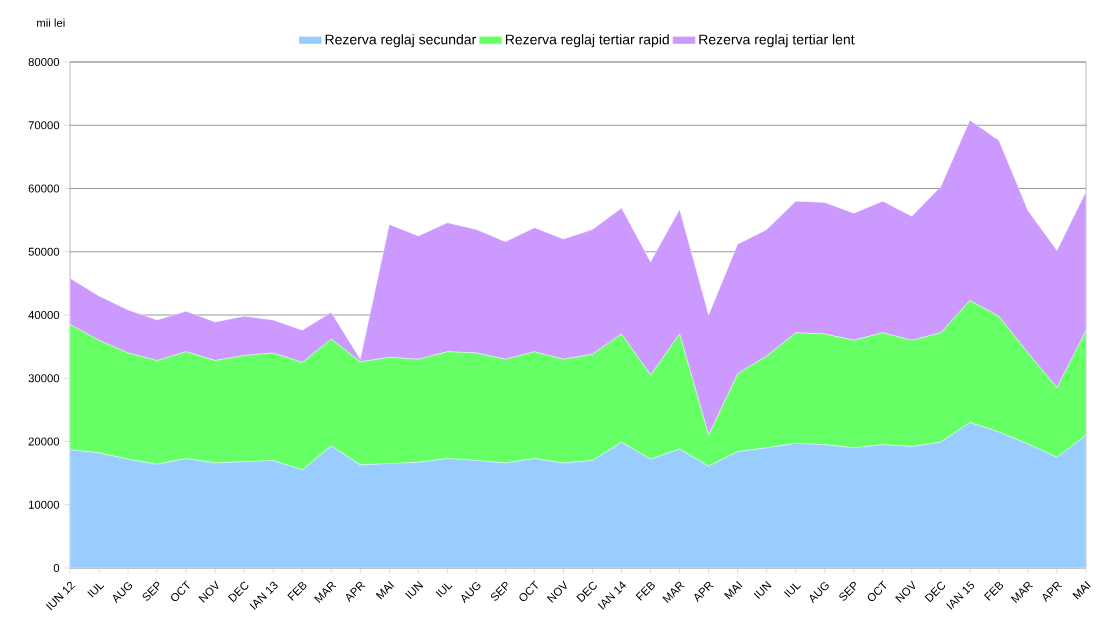 This screenshot has height=626, width=1113. What do you see at coordinates (777, 41) in the screenshot?
I see `legend-label: Rezerva reglaj tertiar lent` at bounding box center [777, 41].